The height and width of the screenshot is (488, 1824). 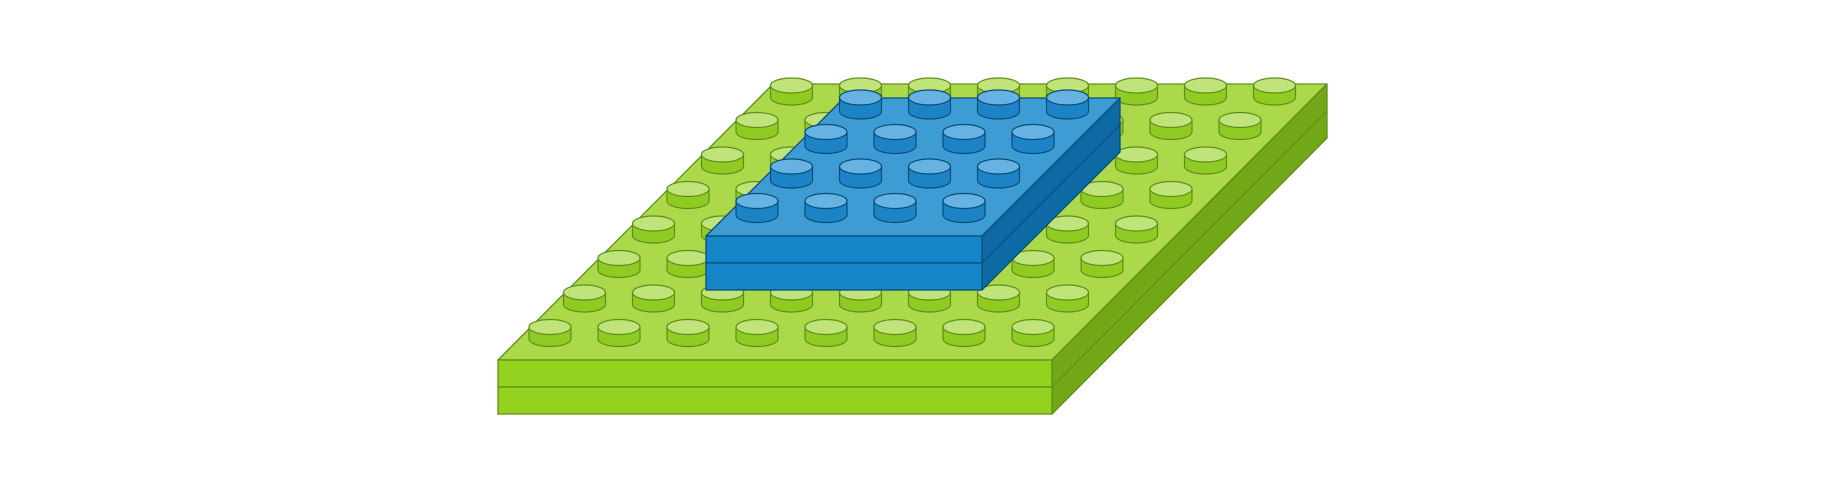 I want to click on brick-side-divider, so click(x=1051, y=194).